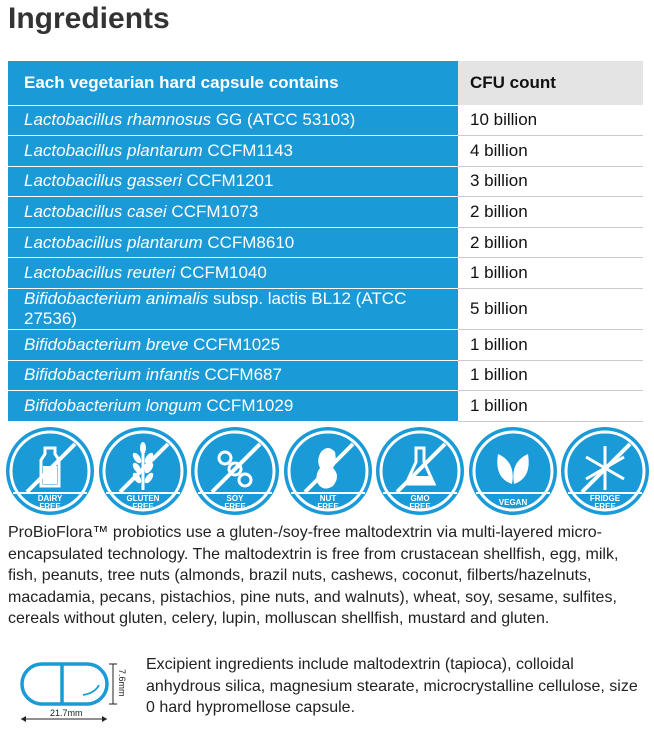 This screenshot has width=654, height=736. Describe the element at coordinates (142, 498) in the screenshot. I see `badge-label: GLUTEN` at that location.